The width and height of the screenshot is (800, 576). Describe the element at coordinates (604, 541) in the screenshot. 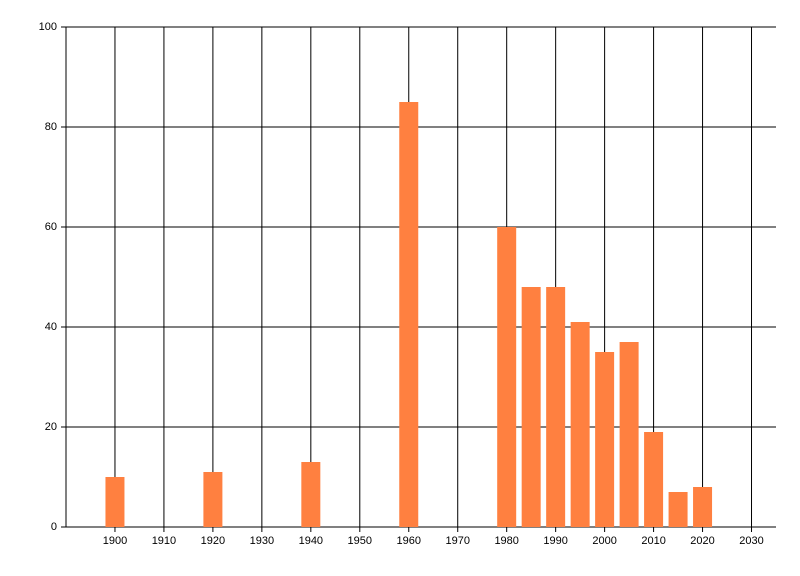

I see `x-tick-label: 2000` at that location.